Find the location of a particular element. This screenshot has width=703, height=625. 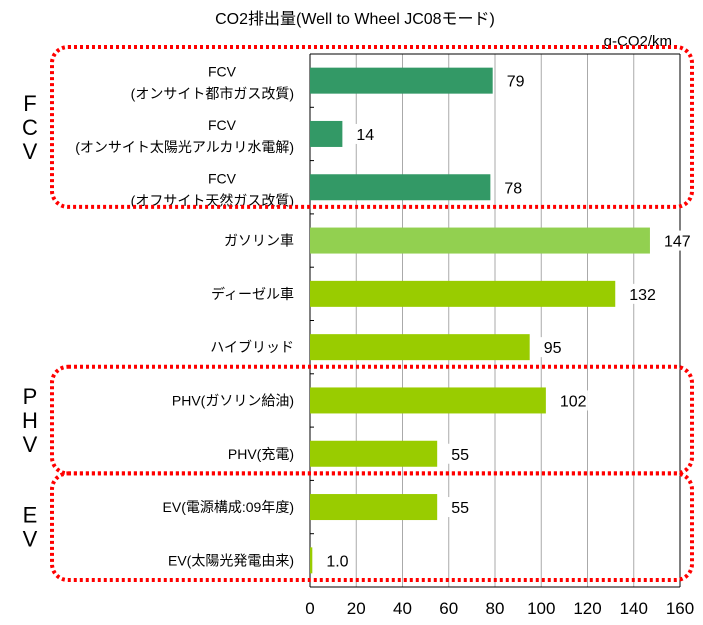

data-label: 79 is located at coordinates (516, 82).